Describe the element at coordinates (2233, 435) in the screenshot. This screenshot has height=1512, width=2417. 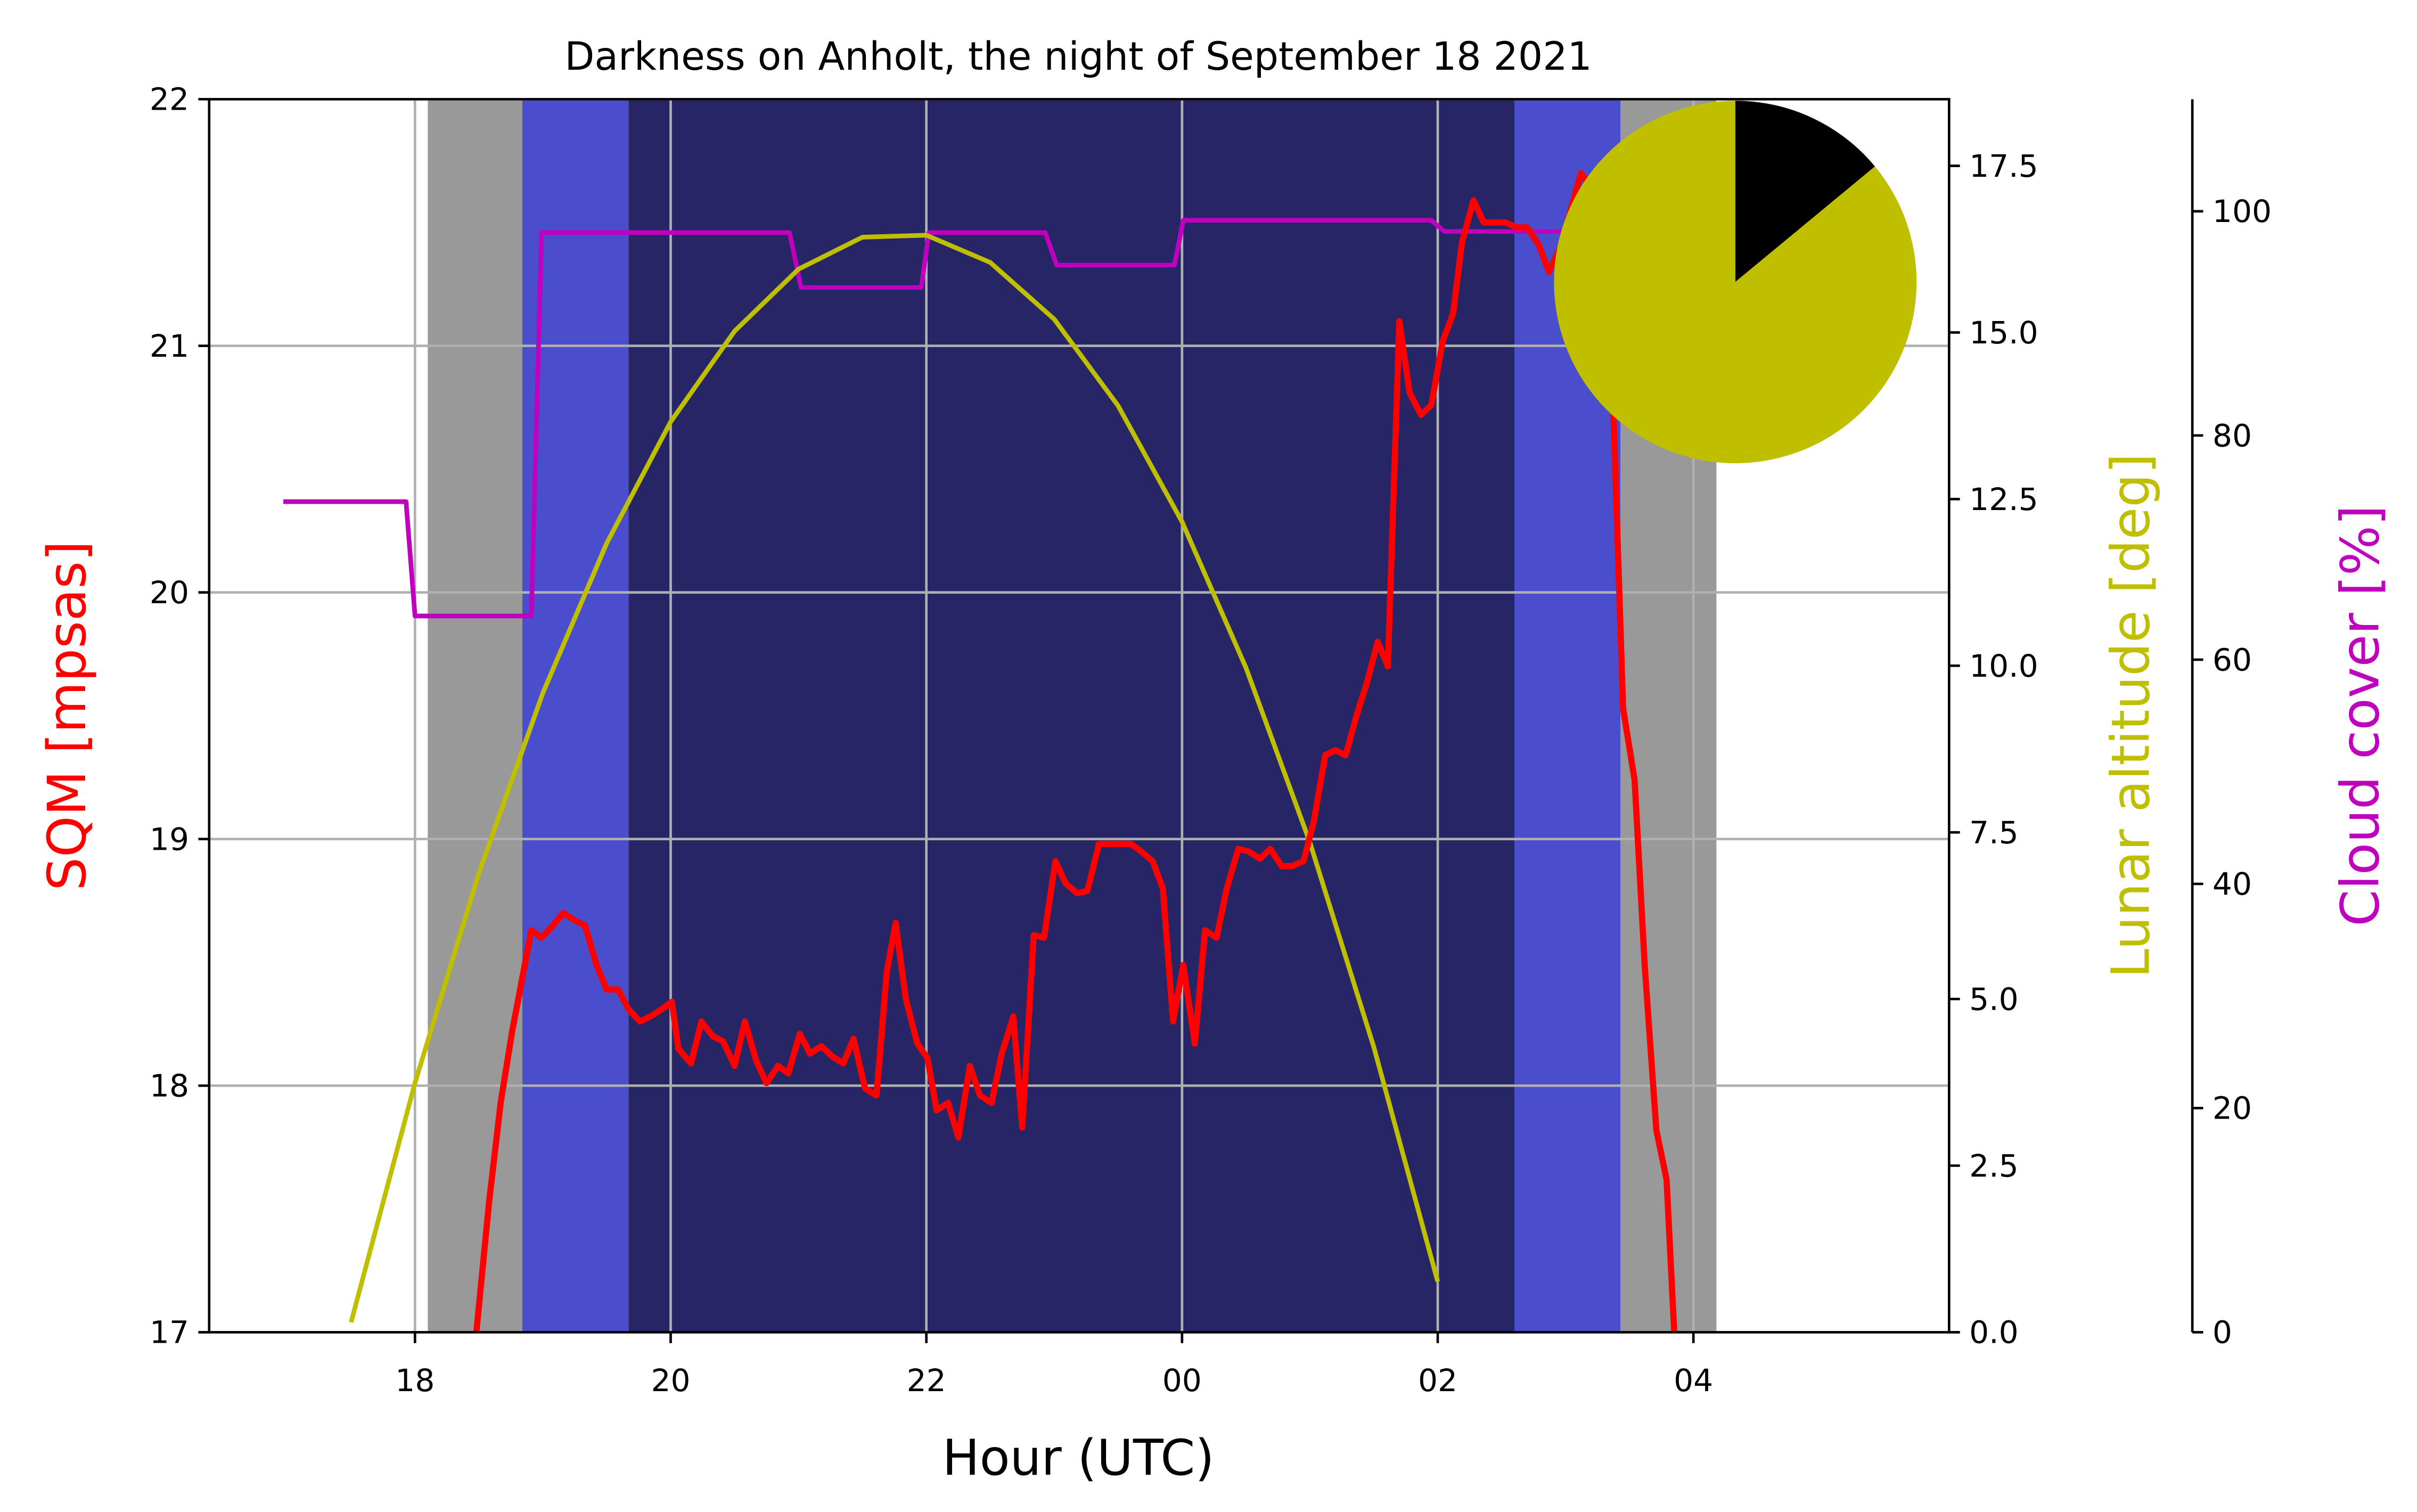
I see `y3-tick-label: 80` at that location.